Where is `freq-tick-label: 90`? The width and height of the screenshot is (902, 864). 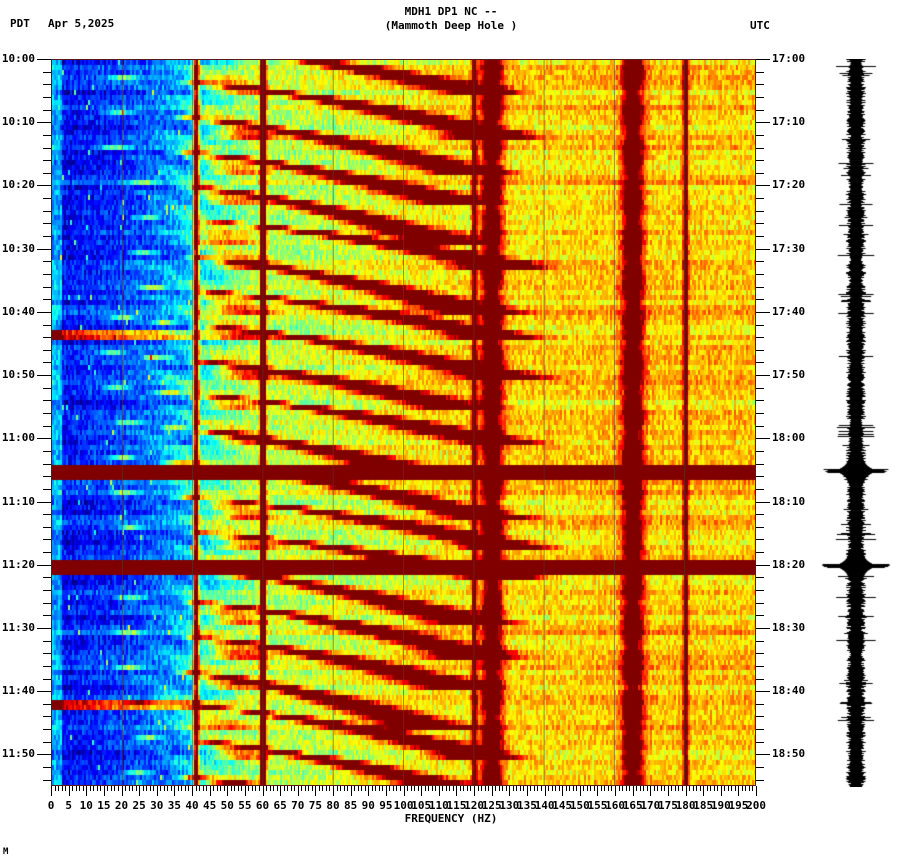 freq-tick-label: 90 is located at coordinates (368, 805).